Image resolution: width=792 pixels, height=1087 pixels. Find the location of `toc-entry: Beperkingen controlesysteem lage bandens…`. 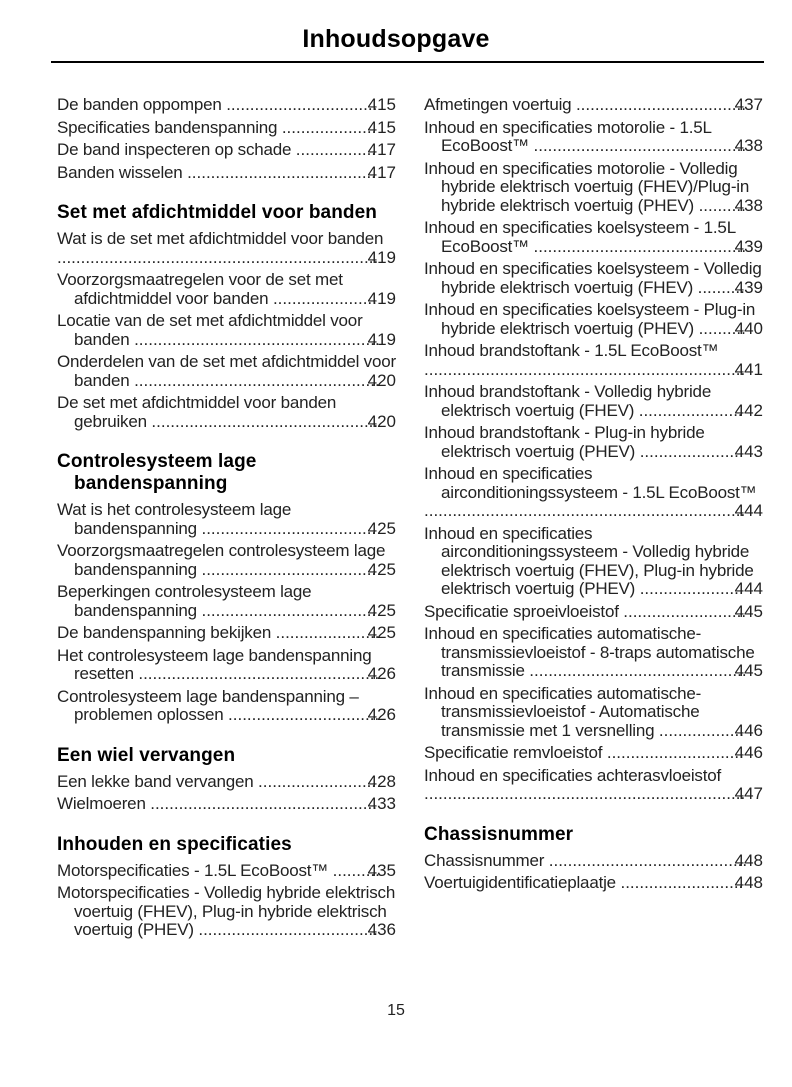

toc-entry: Beperkingen controlesysteem lage bandens… is located at coordinates (226, 601).